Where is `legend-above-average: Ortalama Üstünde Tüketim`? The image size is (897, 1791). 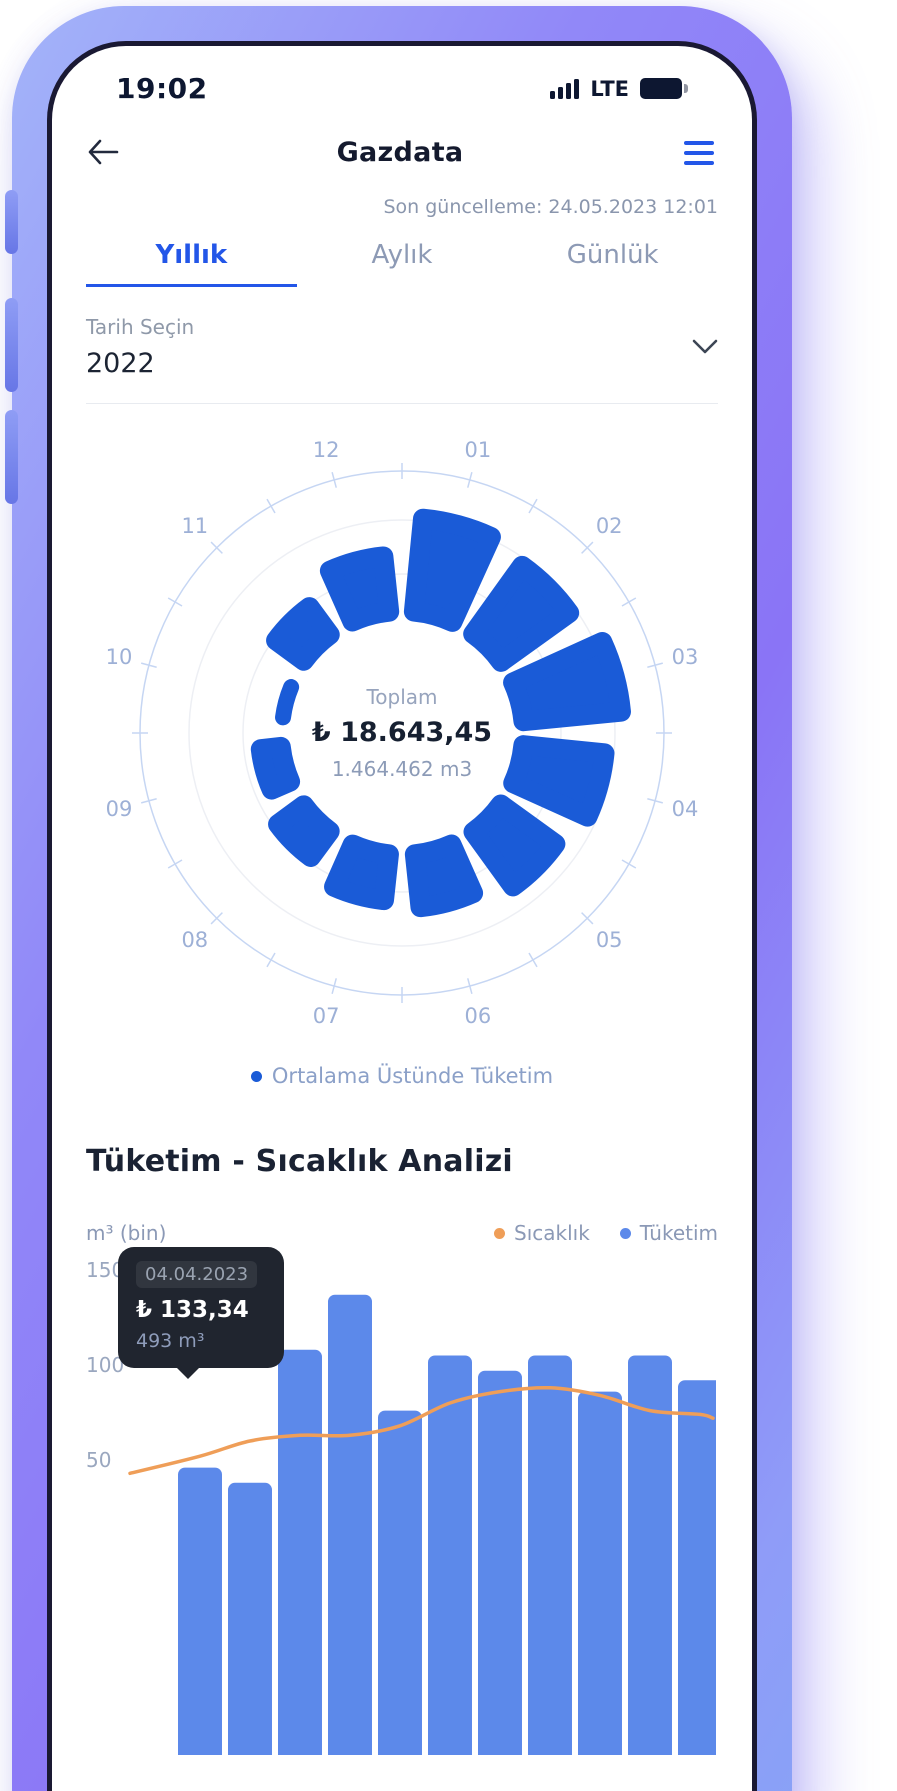
legend-above-average: Ortalama Üstünde Tüketim is located at coordinates (402, 1076).